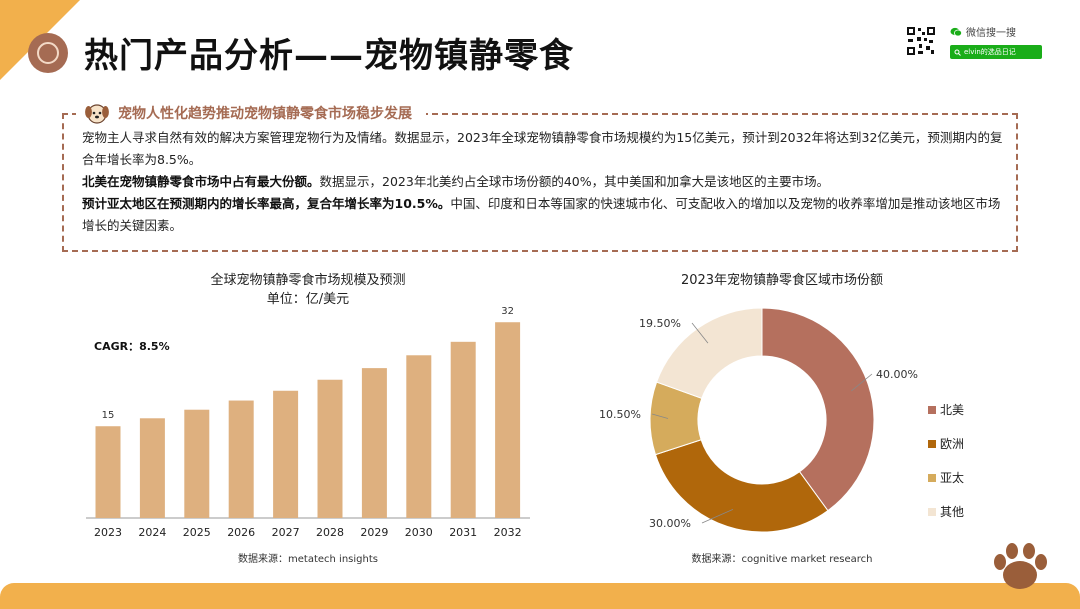 The image size is (1080, 609). What do you see at coordinates (996, 41) in the screenshot?
I see `wechat-search-block: 微信搜一搜 elvin的选品日记` at bounding box center [996, 41].